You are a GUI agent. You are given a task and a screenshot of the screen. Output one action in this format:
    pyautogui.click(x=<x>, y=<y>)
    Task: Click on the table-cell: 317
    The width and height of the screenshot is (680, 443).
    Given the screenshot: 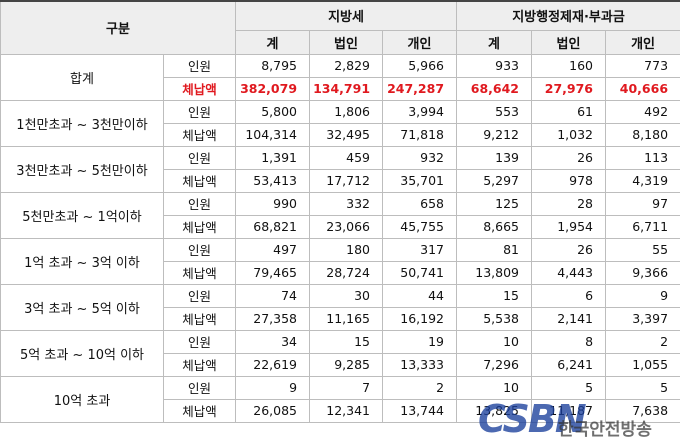 What is the action you would take?
    pyautogui.click(x=420, y=249)
    